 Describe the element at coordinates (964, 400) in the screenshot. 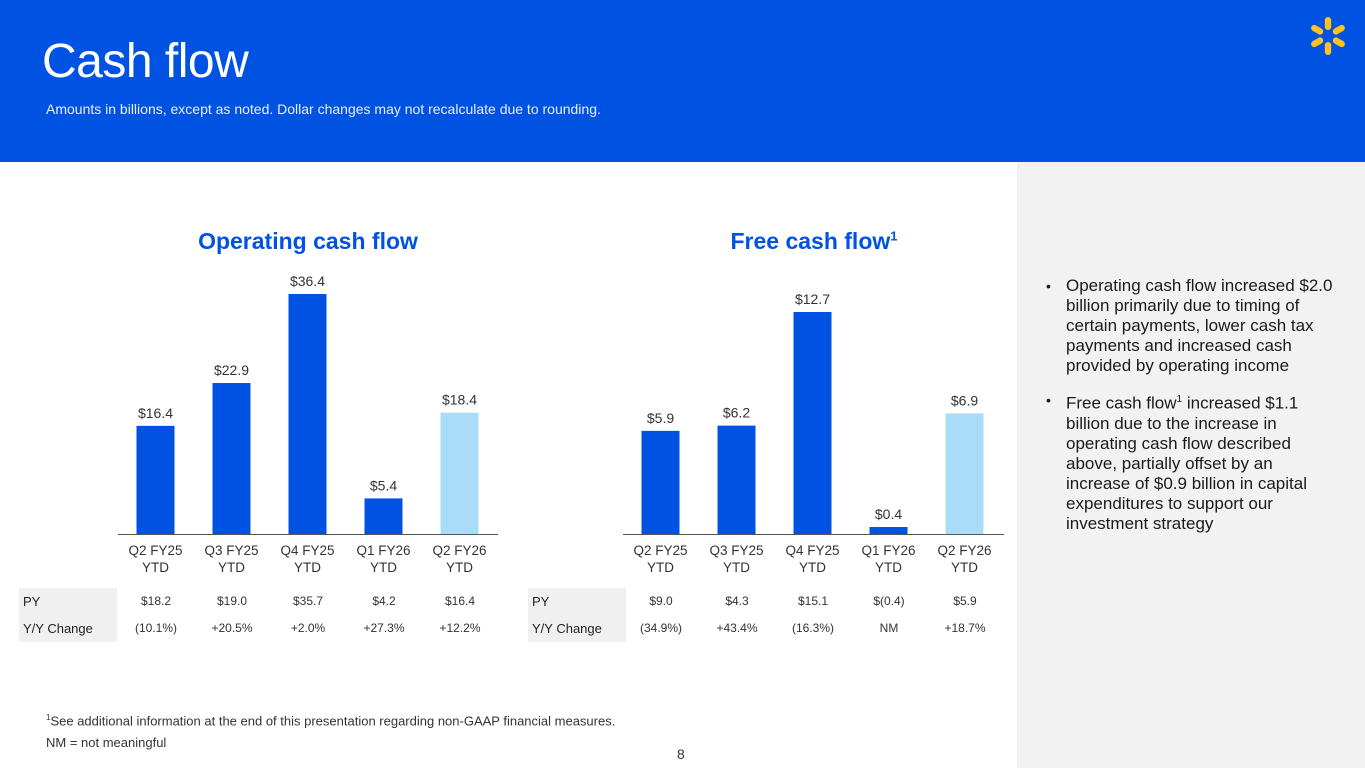

I see `data-label: $6.9` at that location.